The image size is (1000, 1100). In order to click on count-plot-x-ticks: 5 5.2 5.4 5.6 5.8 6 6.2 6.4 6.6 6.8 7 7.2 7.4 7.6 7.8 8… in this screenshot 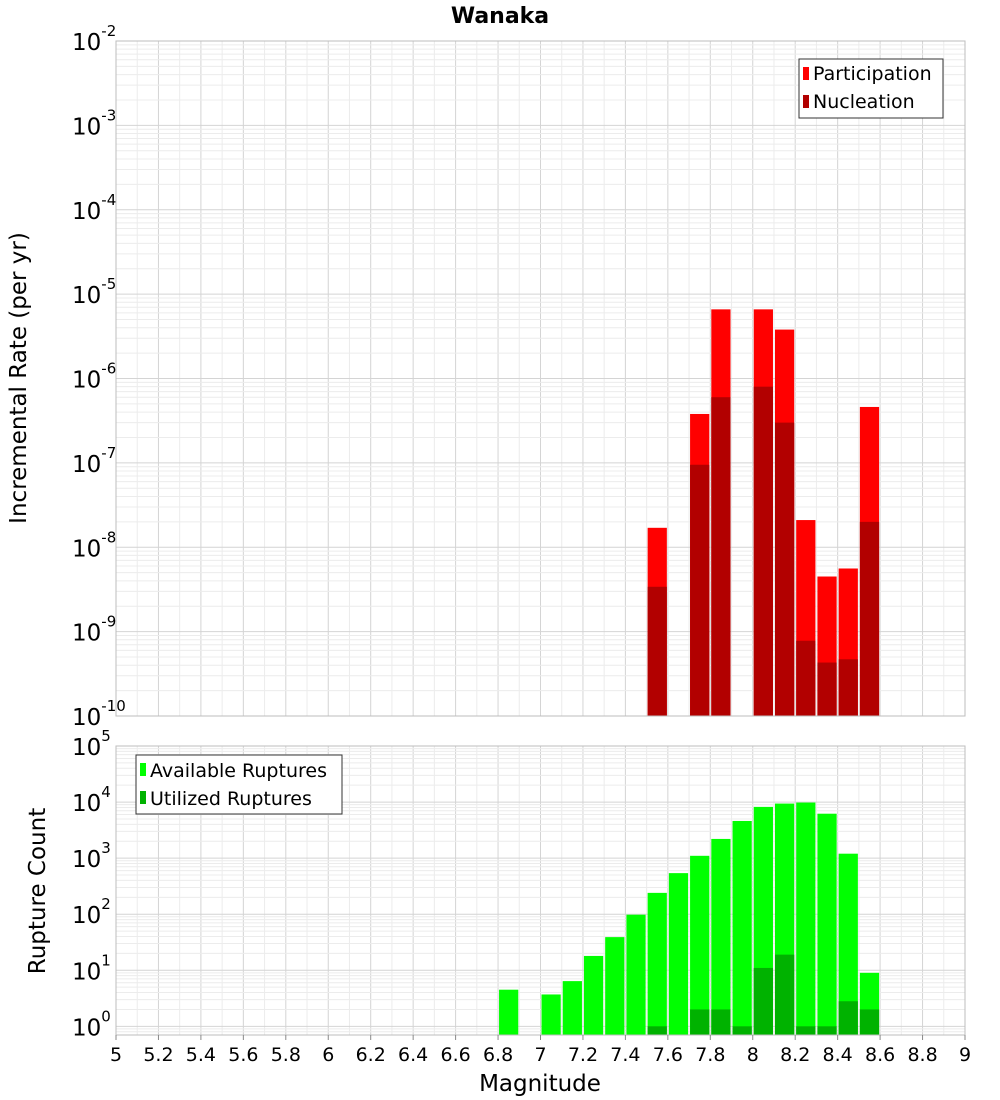, I will do `click(540, 1050)`.